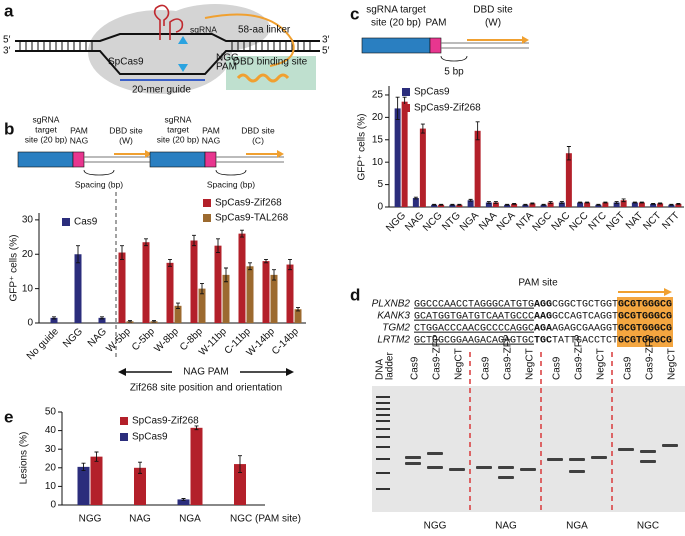 Image resolution: width=685 pixels, height=536 pixels. What do you see at coordinates (78, 159) in the screenshot?
I see `pam-box` at bounding box center [78, 159].